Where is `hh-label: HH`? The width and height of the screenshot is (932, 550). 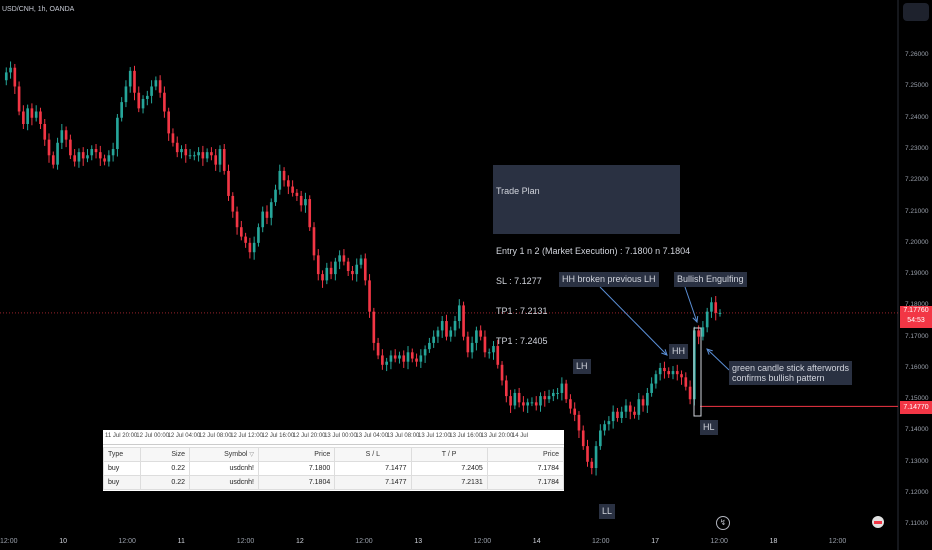 hh-label: HH is located at coordinates (678, 351).